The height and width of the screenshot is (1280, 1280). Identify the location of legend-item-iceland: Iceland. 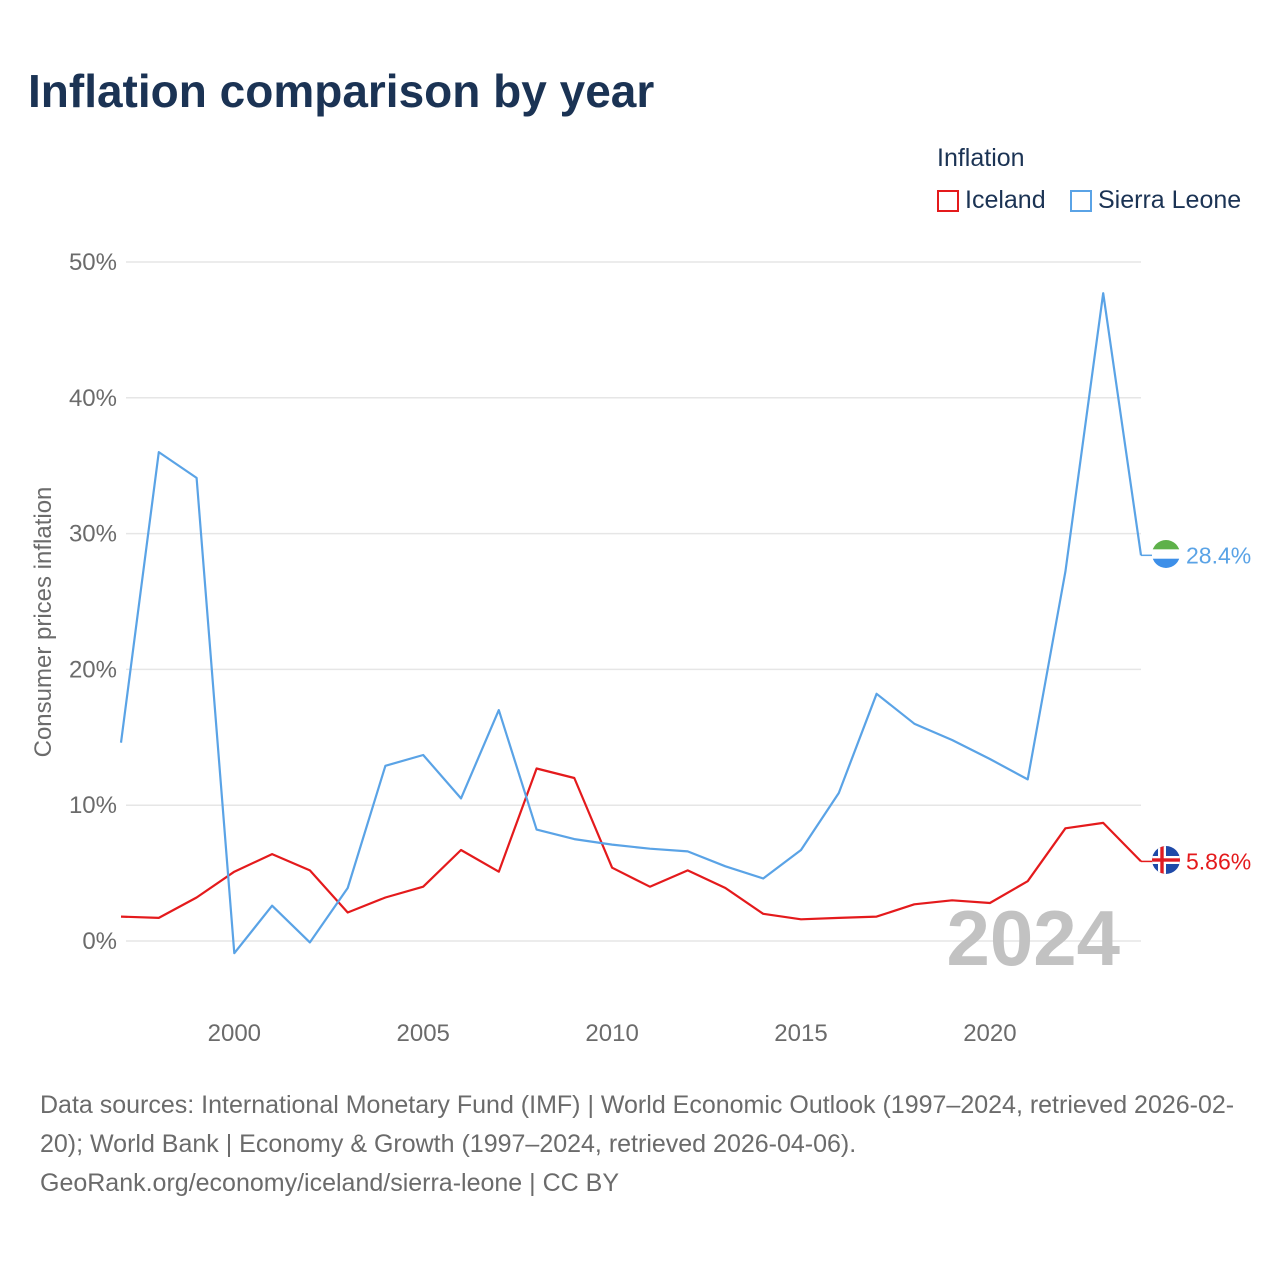
(991, 200).